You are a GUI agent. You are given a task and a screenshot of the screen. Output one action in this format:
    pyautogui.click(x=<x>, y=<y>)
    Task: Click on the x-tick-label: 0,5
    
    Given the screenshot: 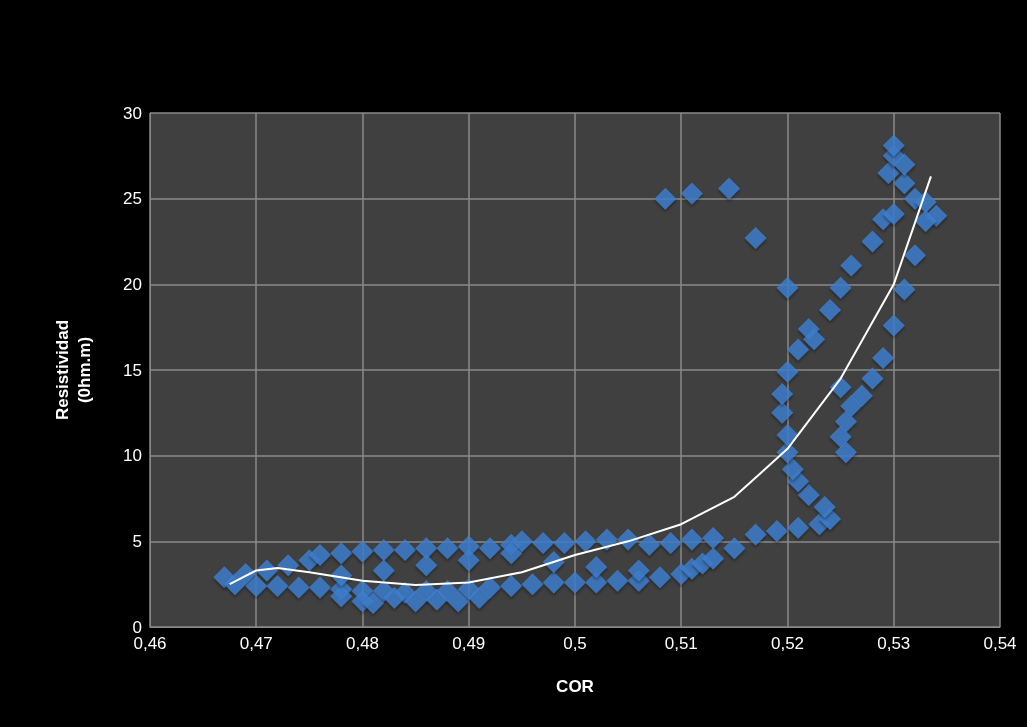 What is the action you would take?
    pyautogui.click(x=575, y=643)
    